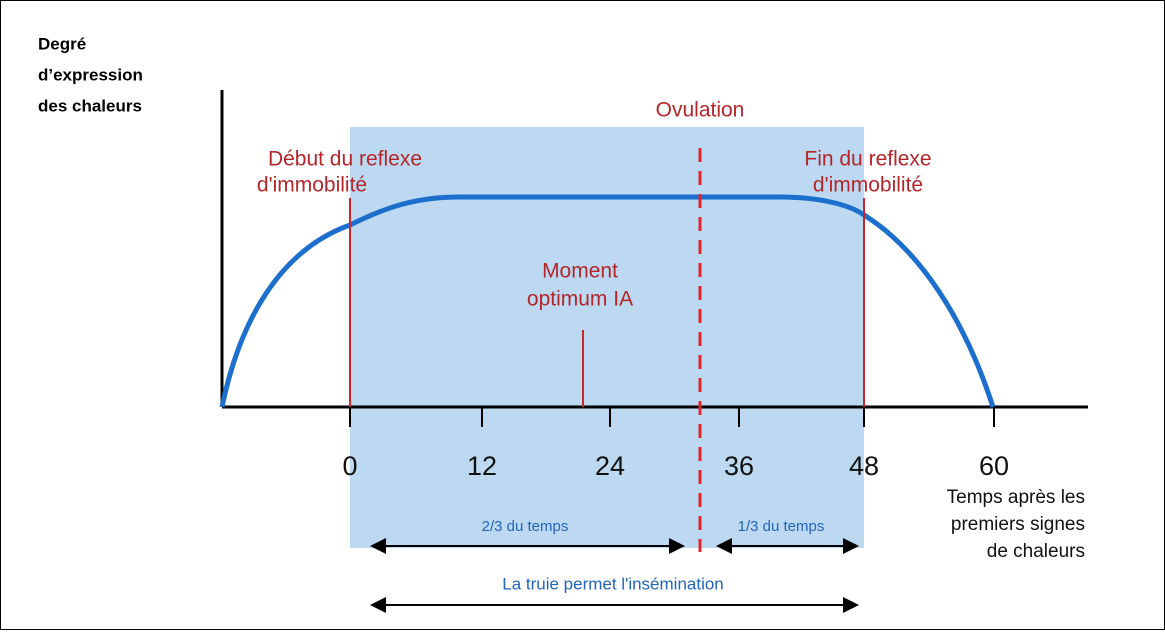 The height and width of the screenshot is (635, 1165). I want to click on optimum-label: Moment, so click(580, 271).